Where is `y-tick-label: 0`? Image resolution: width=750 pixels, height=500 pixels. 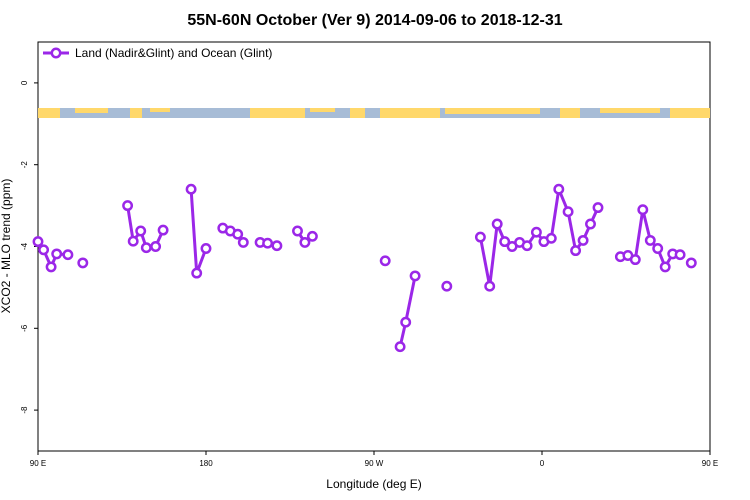 y-tick-label: 0 is located at coordinates (24, 82).